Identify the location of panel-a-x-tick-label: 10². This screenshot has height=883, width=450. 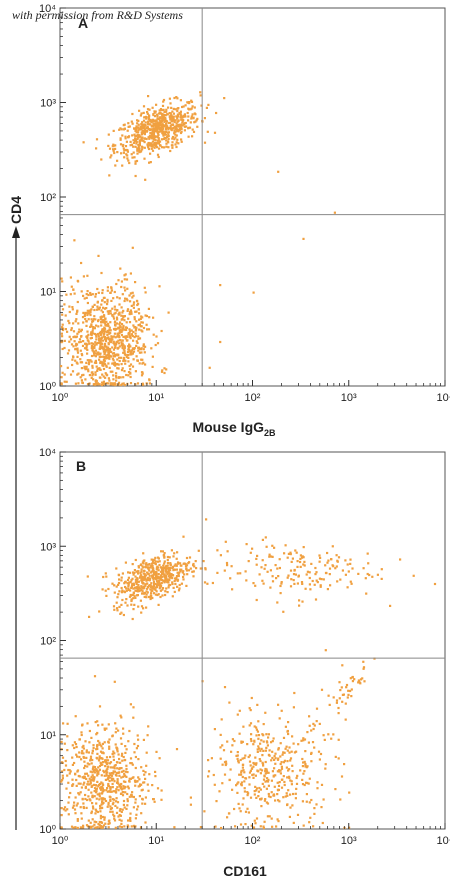
(253, 398).